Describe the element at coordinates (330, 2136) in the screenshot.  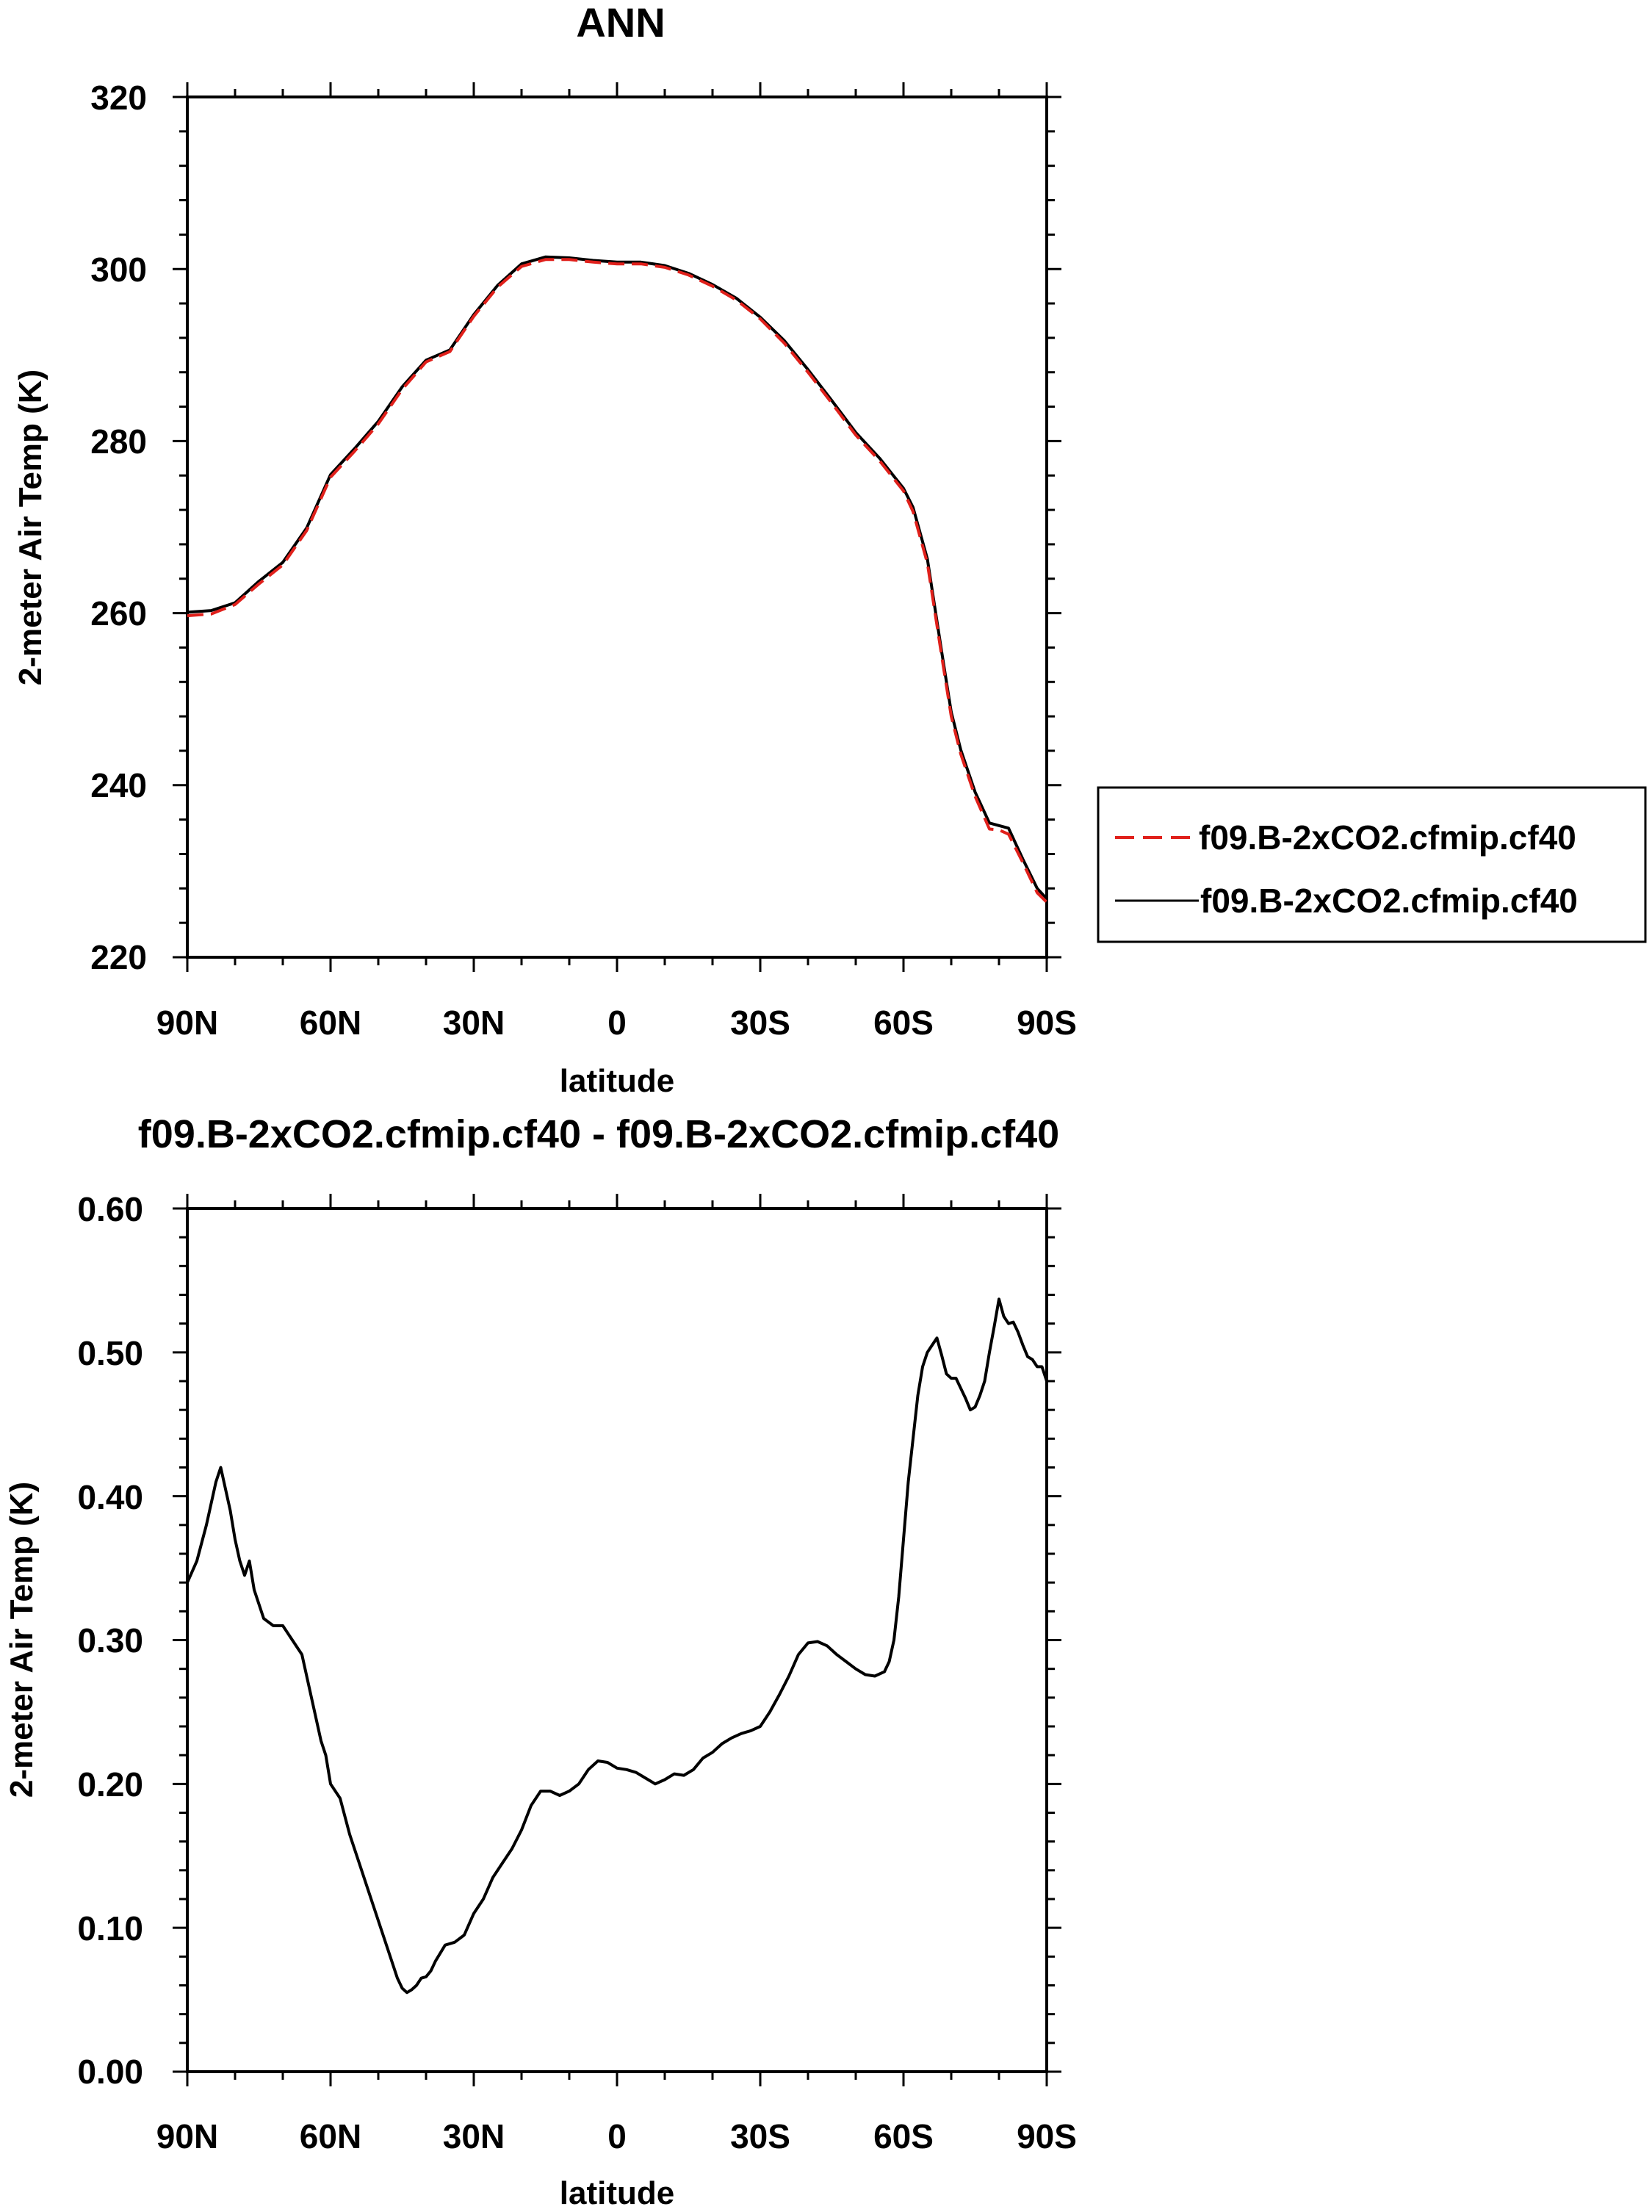
I see `bottom-x-tick-label: 60N` at that location.